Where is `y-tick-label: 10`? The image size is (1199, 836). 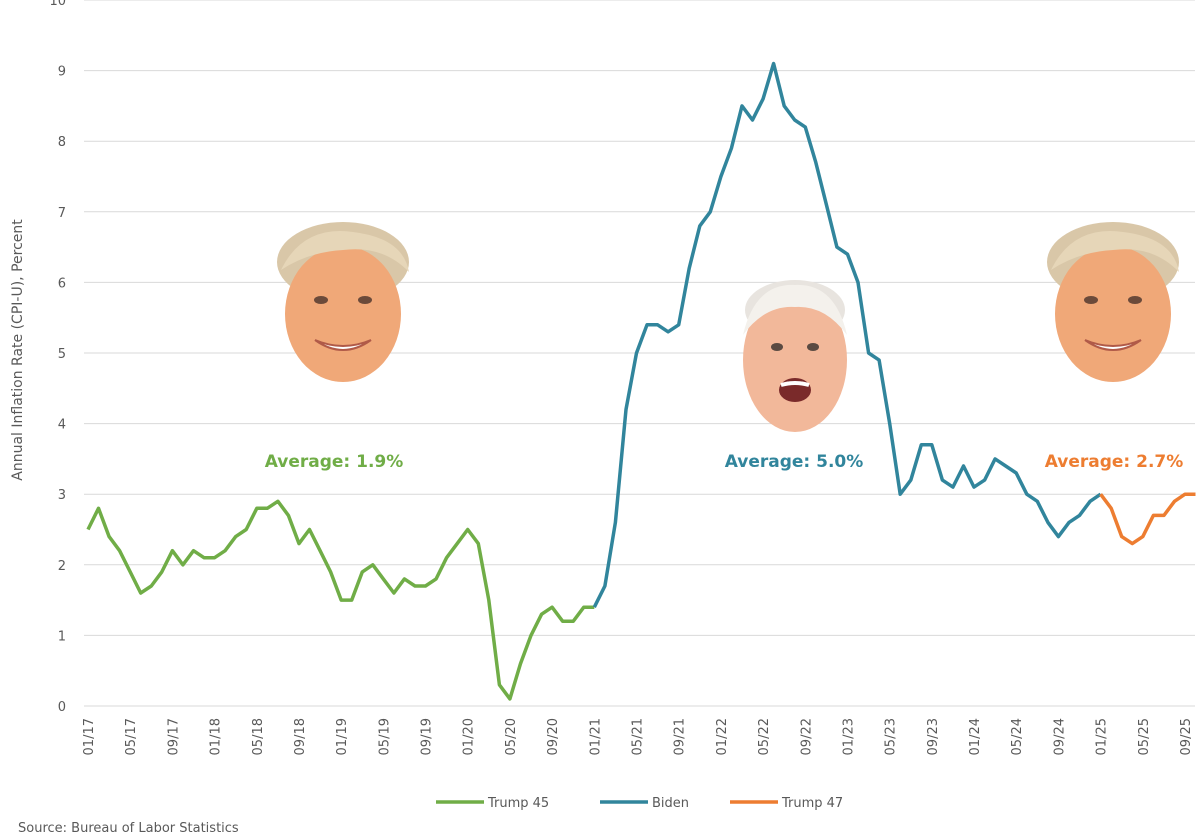 y-tick-label: 10 is located at coordinates (57, 4).